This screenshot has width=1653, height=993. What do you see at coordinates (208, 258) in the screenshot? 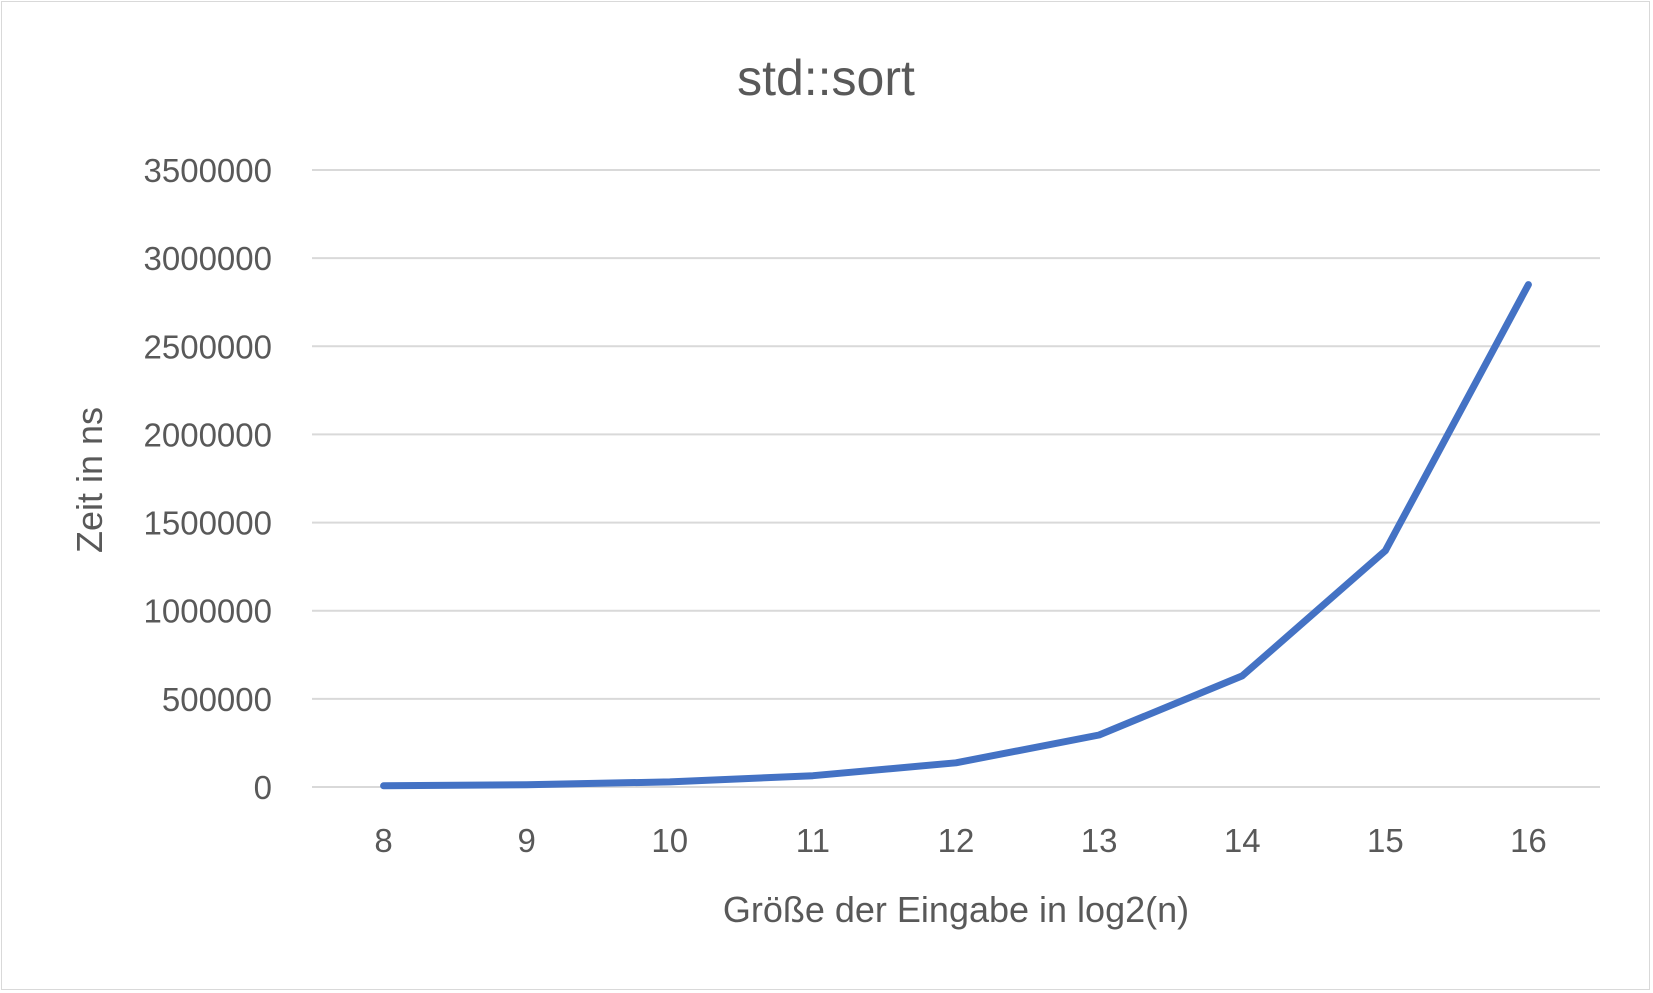
I see `y-tick-label: 3000000` at bounding box center [208, 258].